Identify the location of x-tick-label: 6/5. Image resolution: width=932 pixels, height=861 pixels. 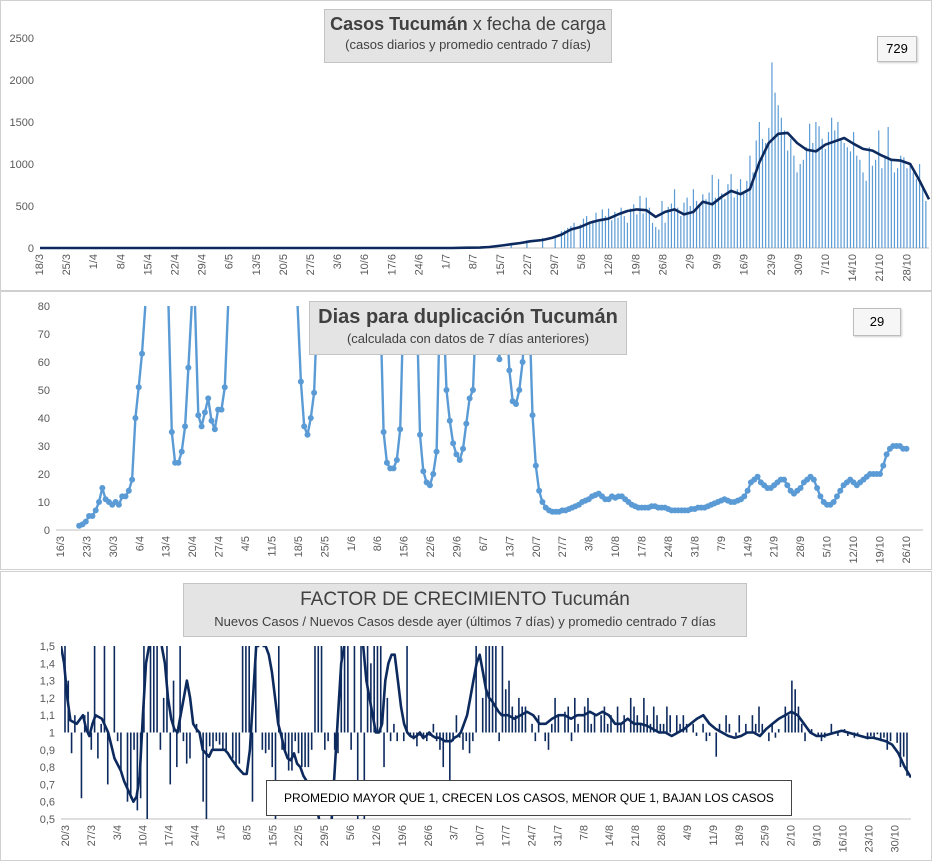
(230, 261).